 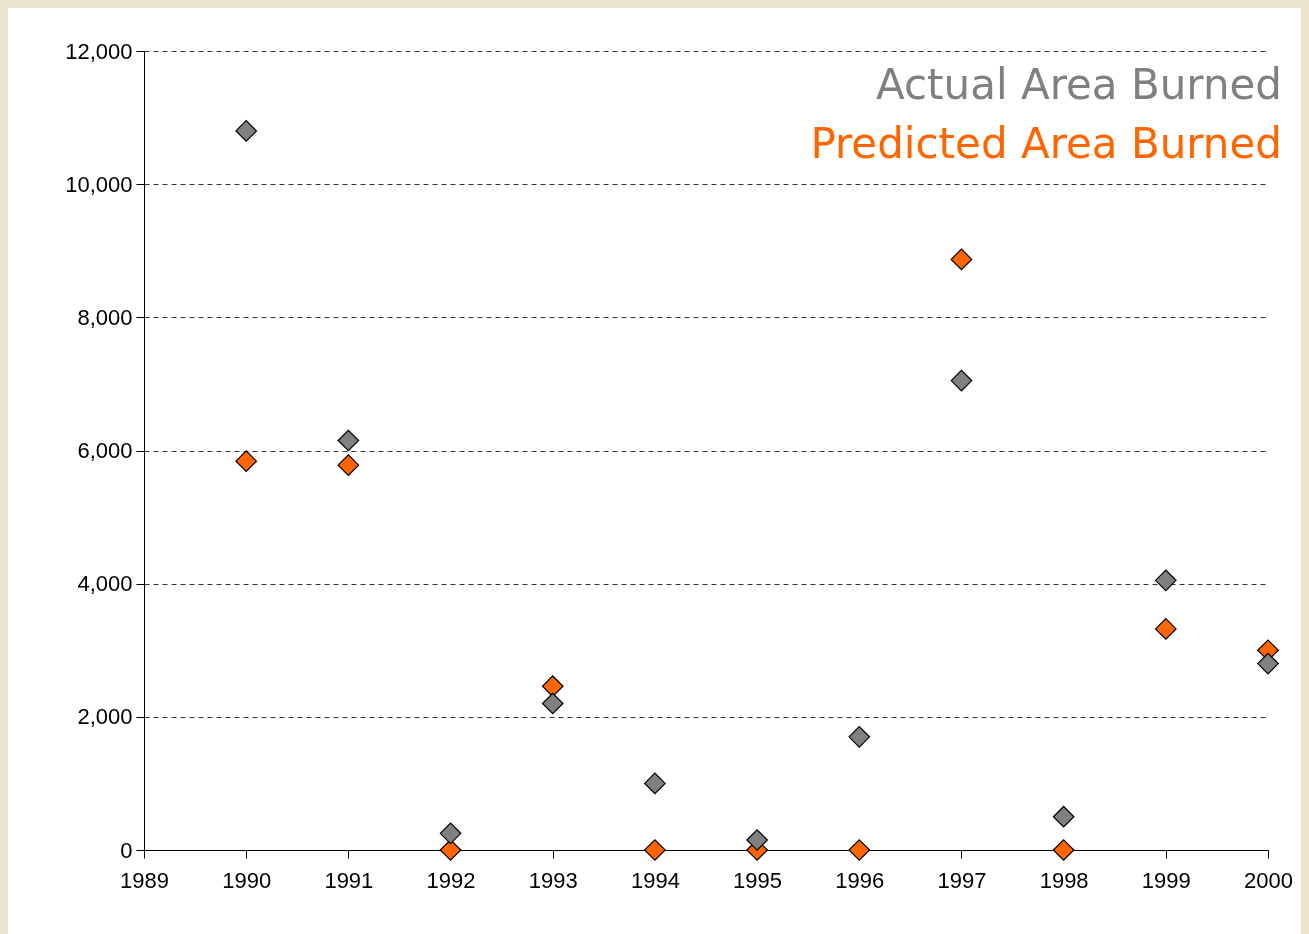 I want to click on x-tick-label: 1997, so click(x=962, y=880).